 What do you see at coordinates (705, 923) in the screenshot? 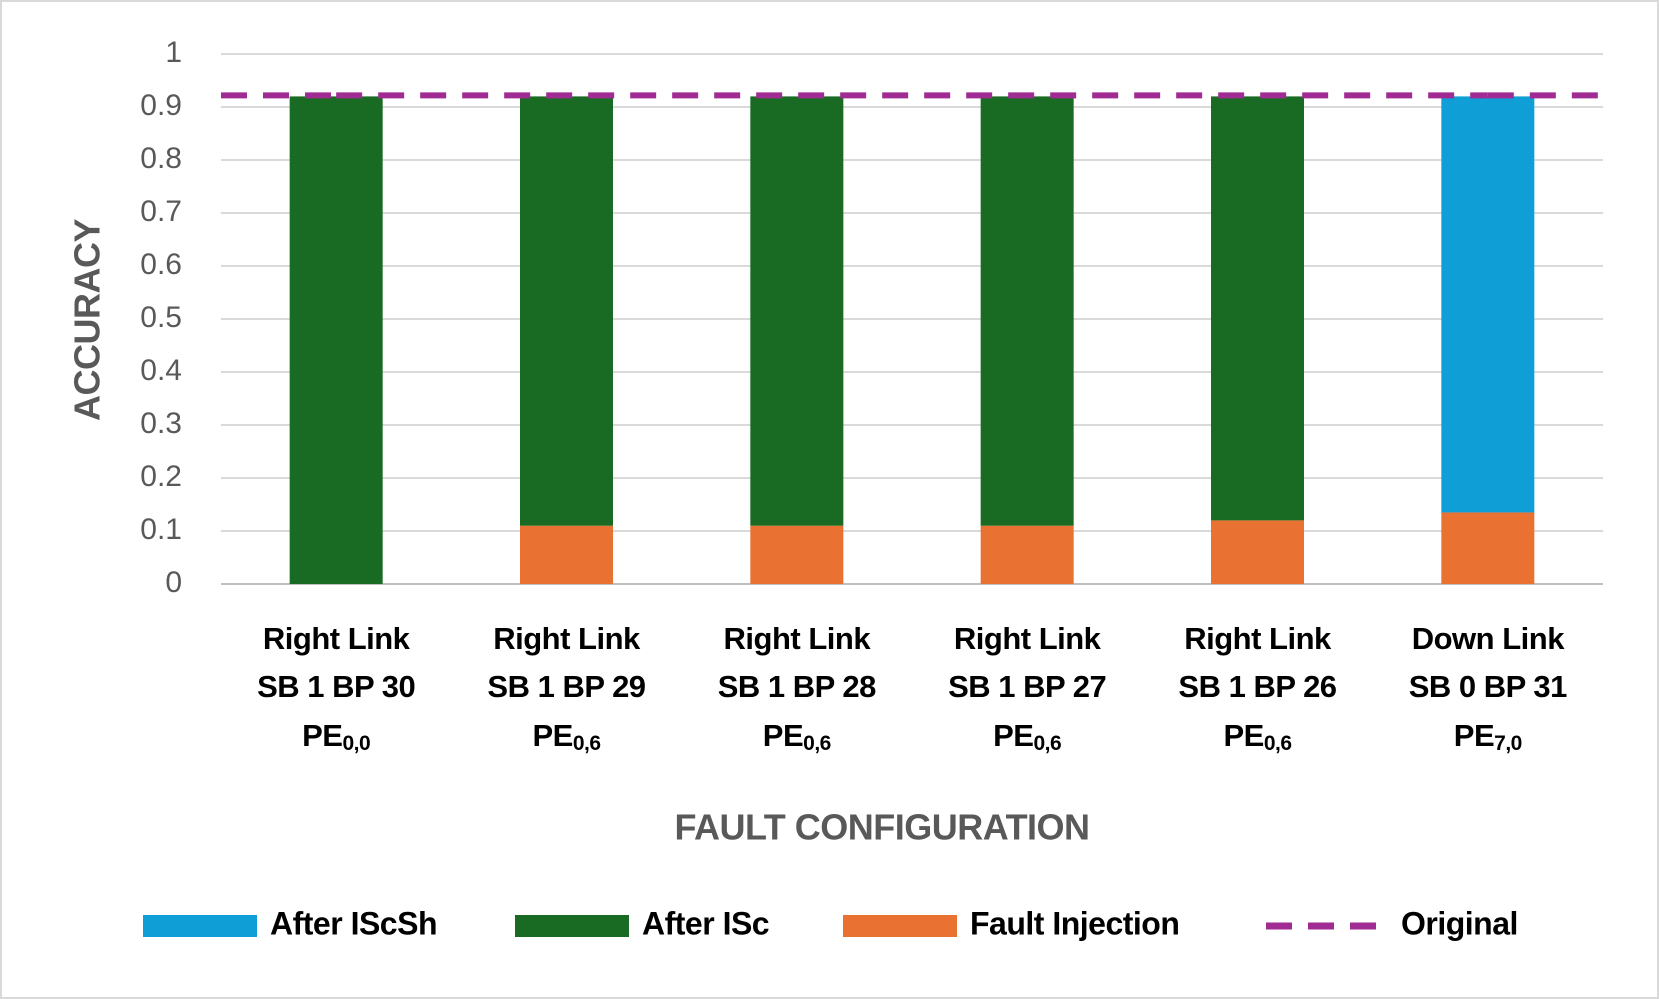
I see `legend-label: After ISc` at bounding box center [705, 923].